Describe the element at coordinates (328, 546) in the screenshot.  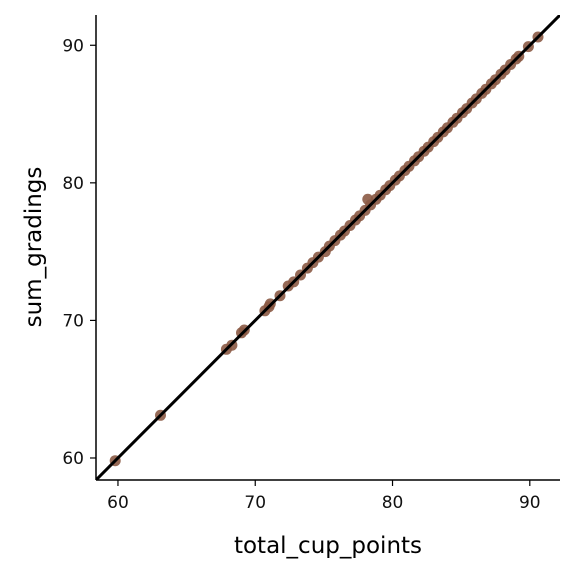
I see `x-axis-title: total_cup_points` at that location.